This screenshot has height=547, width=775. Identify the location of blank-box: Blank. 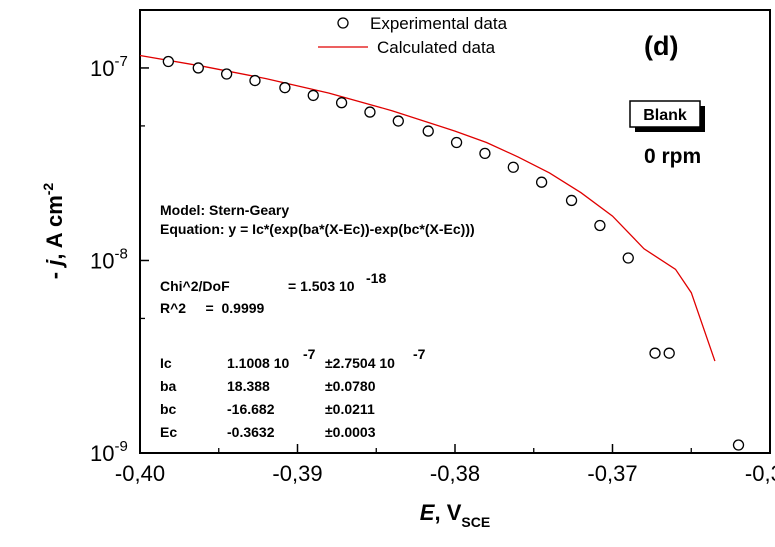
(667, 116).